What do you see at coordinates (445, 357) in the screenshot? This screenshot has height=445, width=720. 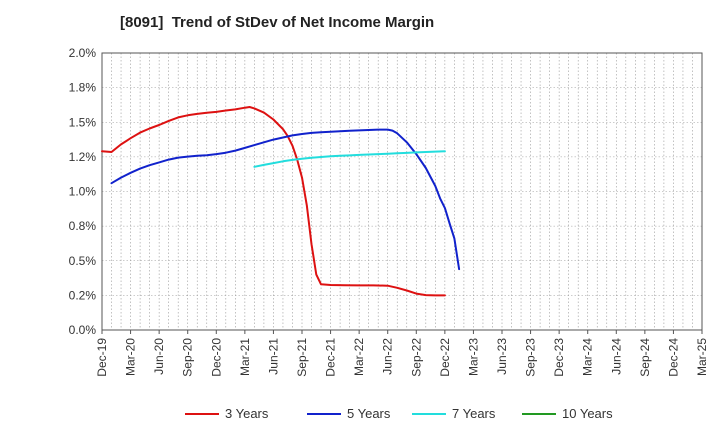 I see `x-tick-label: Dec-22` at bounding box center [445, 357].